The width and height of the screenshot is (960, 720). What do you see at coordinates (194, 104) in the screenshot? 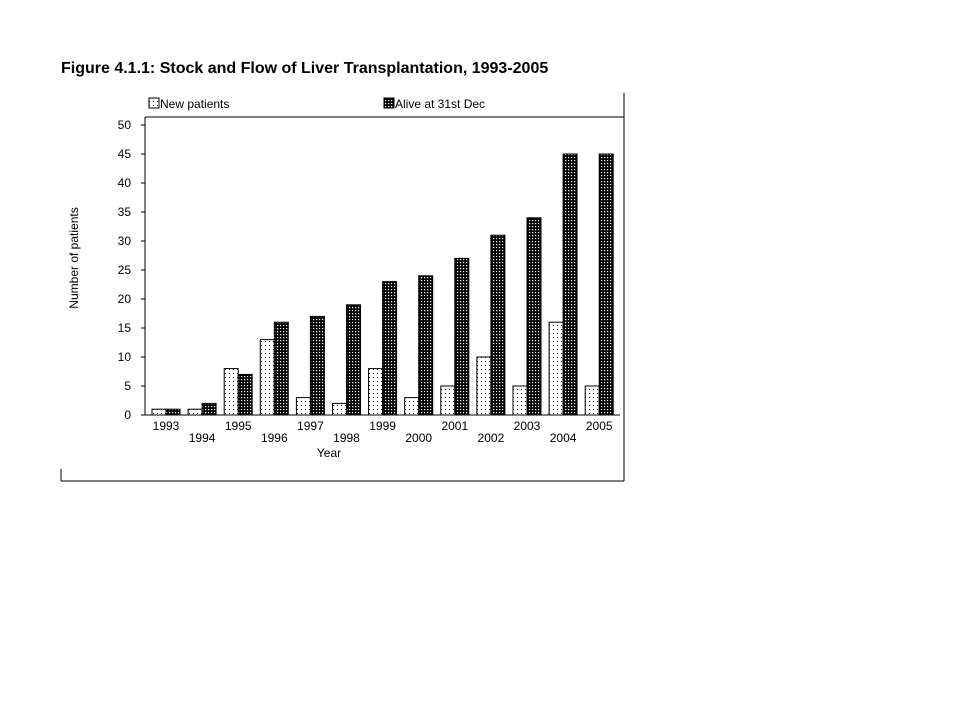
I see `legend-label-new-patients: New patients` at bounding box center [194, 104].